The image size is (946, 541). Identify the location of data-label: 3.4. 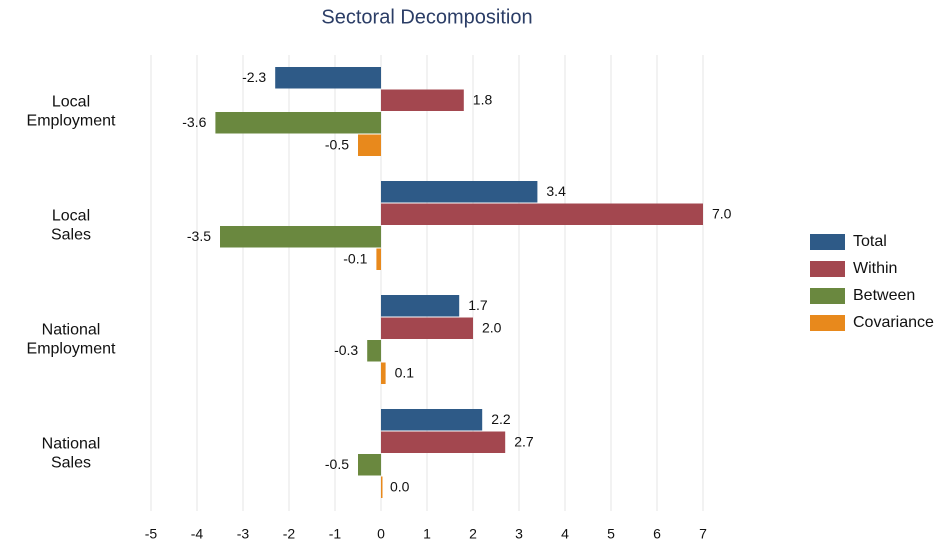
(556, 191).